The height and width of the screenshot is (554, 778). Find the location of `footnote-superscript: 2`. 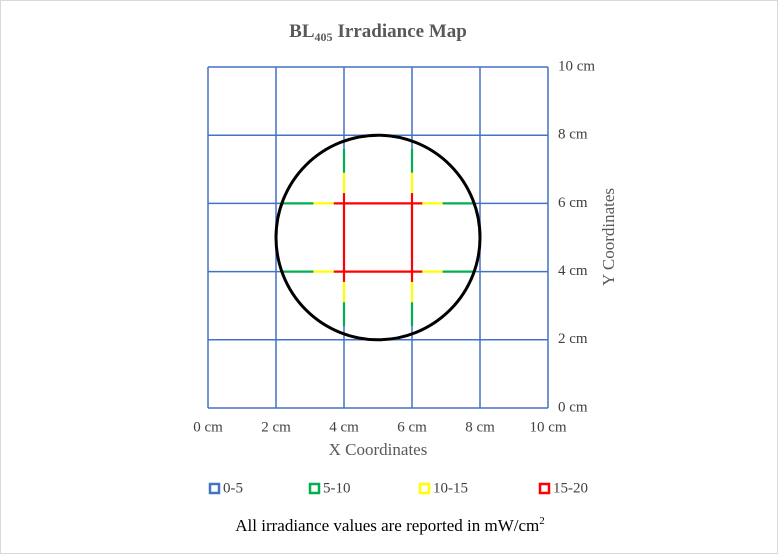

footnote-superscript: 2 is located at coordinates (542, 521).